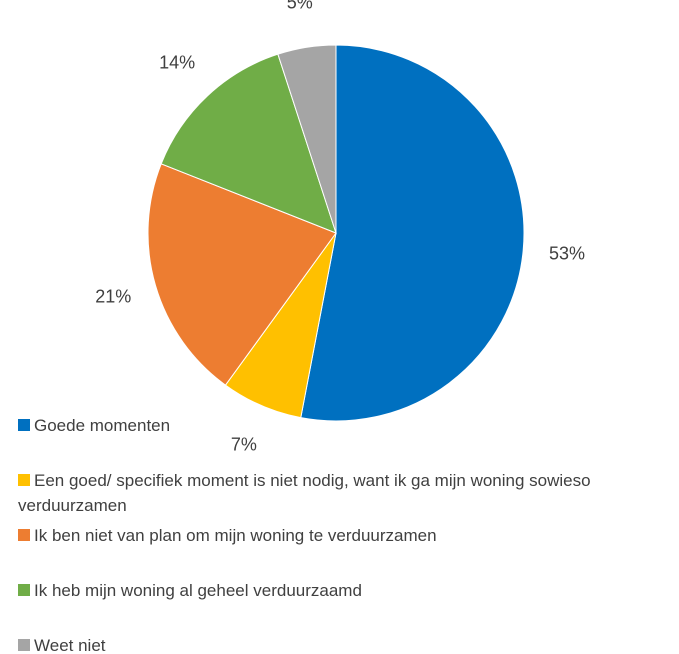  What do you see at coordinates (567, 254) in the screenshot?
I see `data-label: 53%` at bounding box center [567, 254].